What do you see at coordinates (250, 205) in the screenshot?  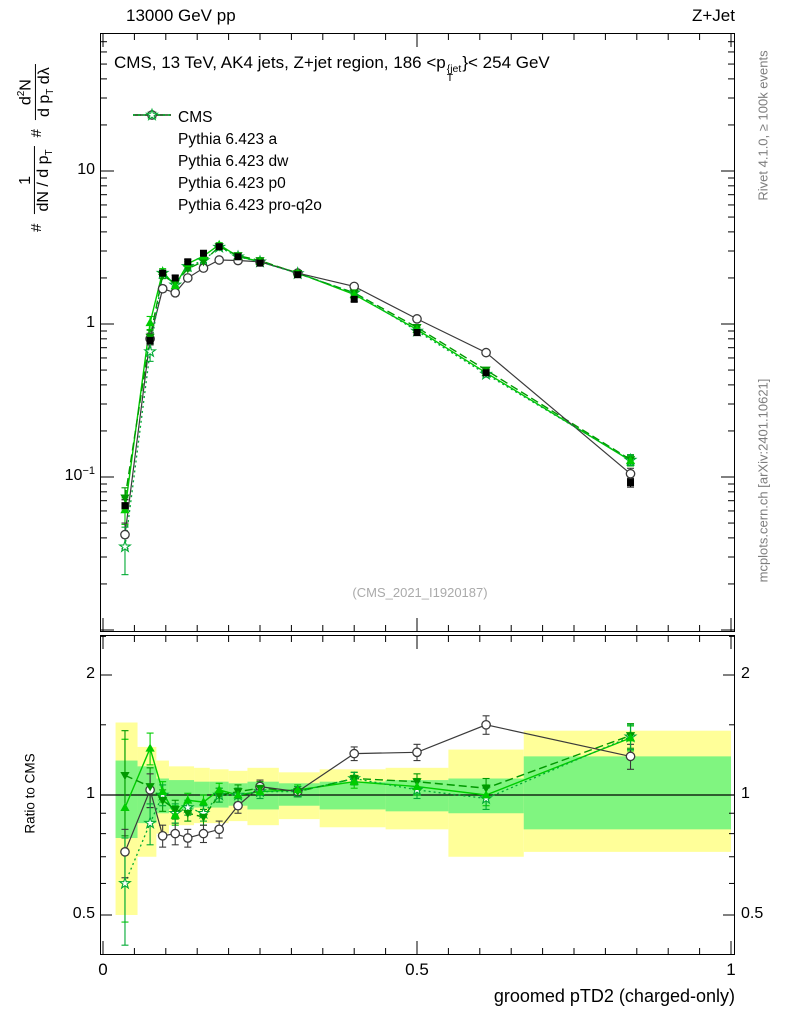 I see `legend-label: Pythia 6.423 pro-q2o` at bounding box center [250, 205].